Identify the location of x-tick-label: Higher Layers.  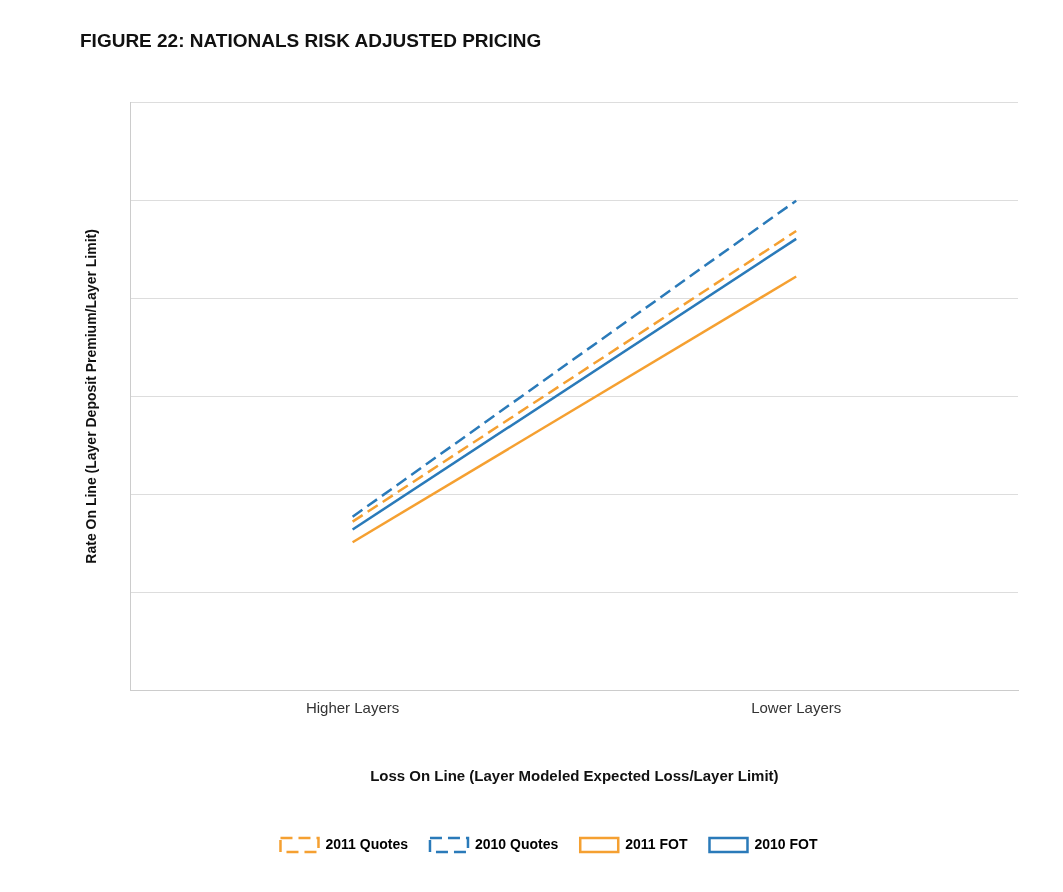
(352, 708).